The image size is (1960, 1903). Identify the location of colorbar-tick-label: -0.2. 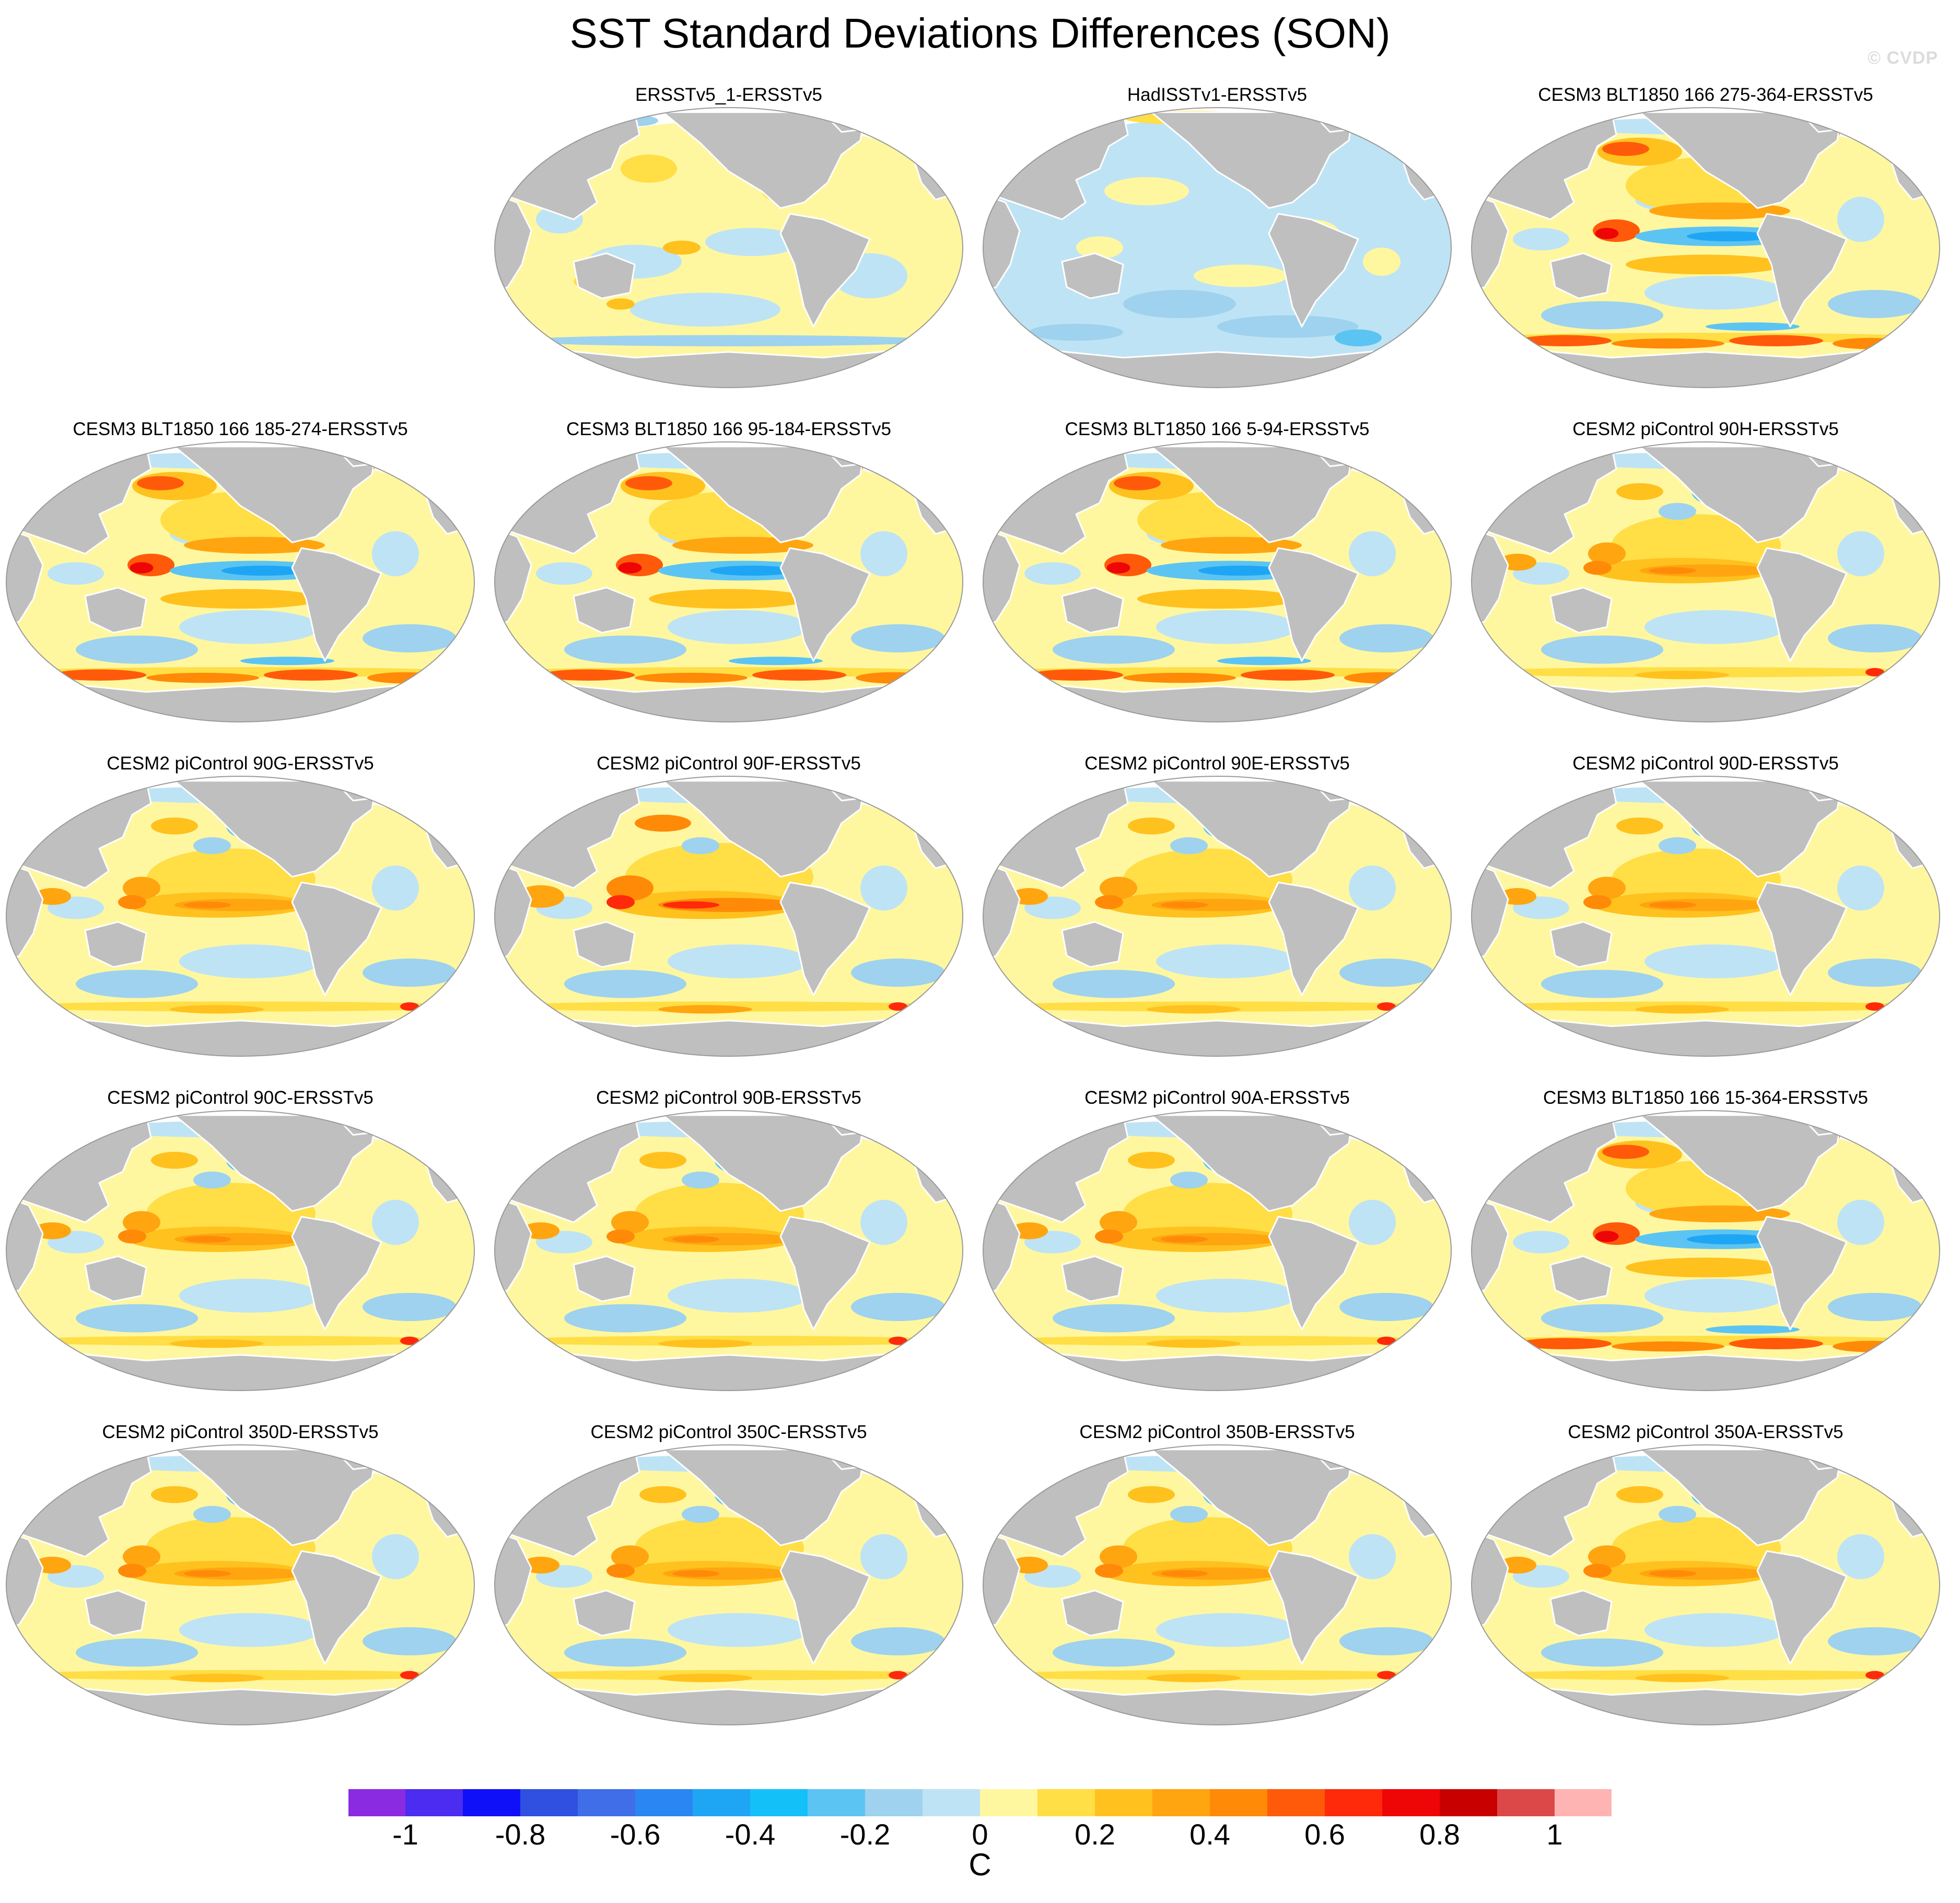
(865, 1832).